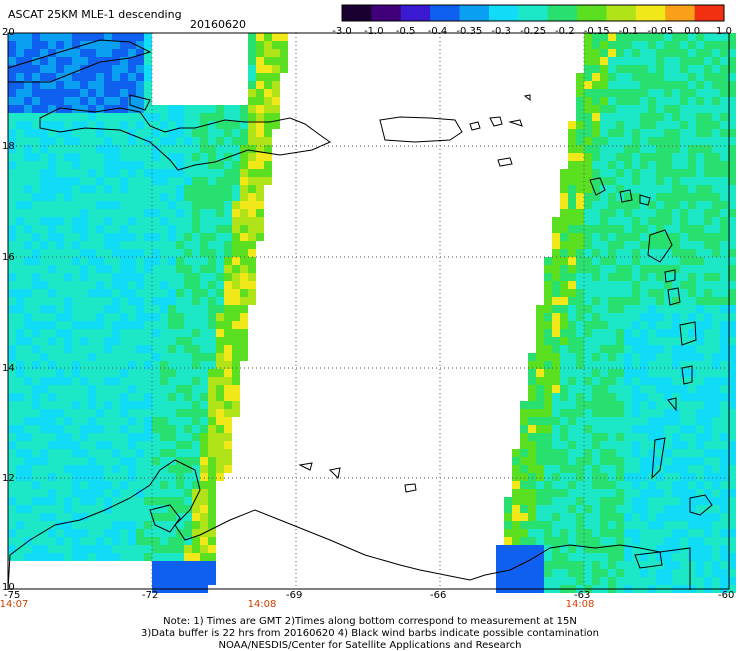 This screenshot has height=651, width=740. Describe the element at coordinates (150, 595) in the screenshot. I see `lon-label-72: -72` at that location.